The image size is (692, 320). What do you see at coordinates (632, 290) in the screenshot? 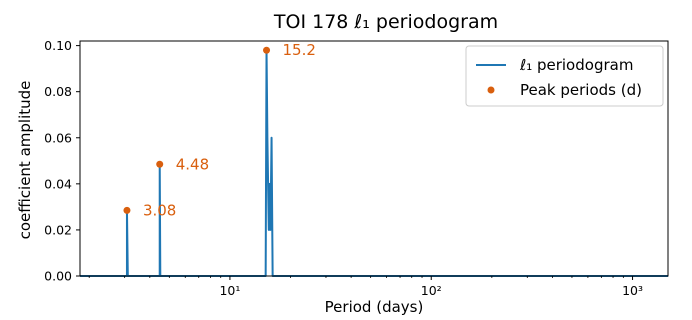
I see `x-tick-label: 10³` at bounding box center [632, 290].